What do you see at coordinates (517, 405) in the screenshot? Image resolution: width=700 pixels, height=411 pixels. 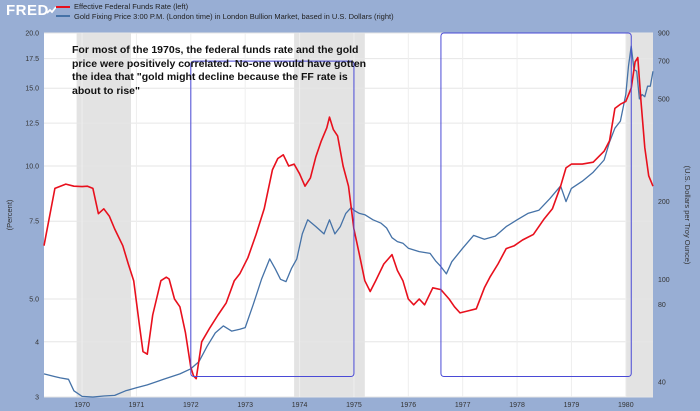 I see `x-tick-label: 1978` at bounding box center [517, 405].